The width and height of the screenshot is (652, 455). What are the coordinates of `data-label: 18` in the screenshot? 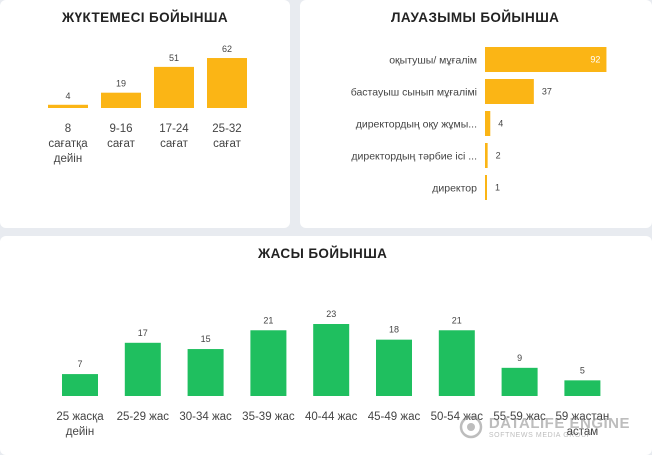 It's located at (394, 330).